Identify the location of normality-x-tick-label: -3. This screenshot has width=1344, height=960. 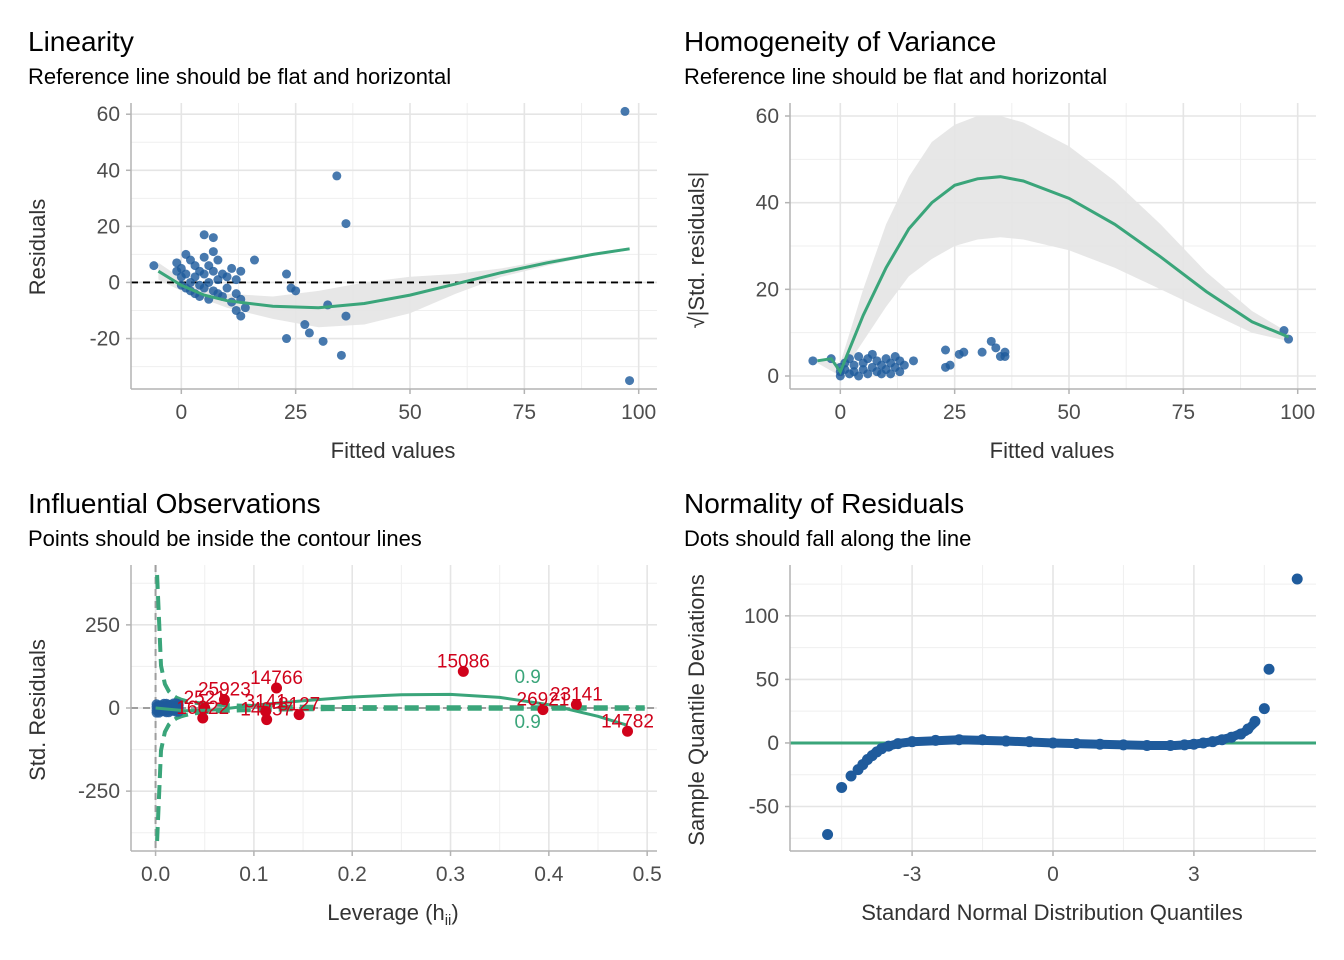
(912, 874).